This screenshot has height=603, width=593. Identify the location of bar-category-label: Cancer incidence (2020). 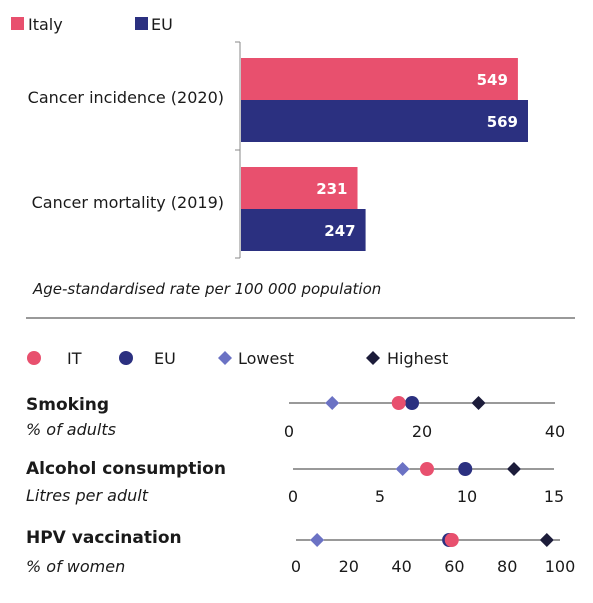
(126, 97).